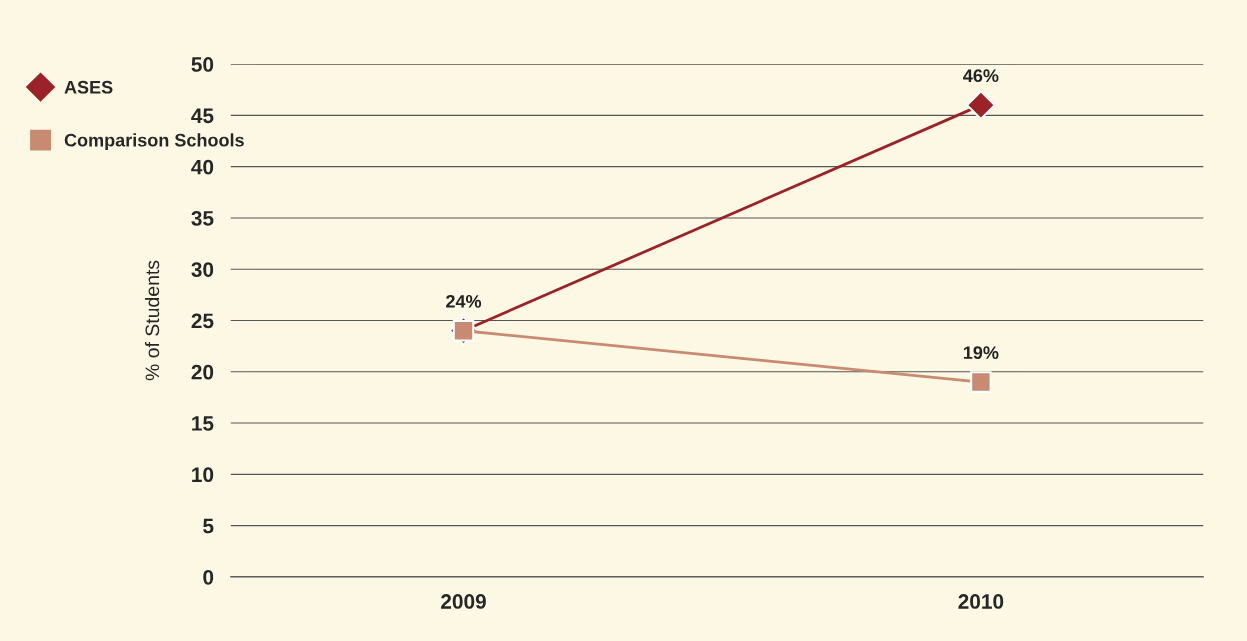  What do you see at coordinates (208, 526) in the screenshot?
I see `y-tick-label: 5` at bounding box center [208, 526].